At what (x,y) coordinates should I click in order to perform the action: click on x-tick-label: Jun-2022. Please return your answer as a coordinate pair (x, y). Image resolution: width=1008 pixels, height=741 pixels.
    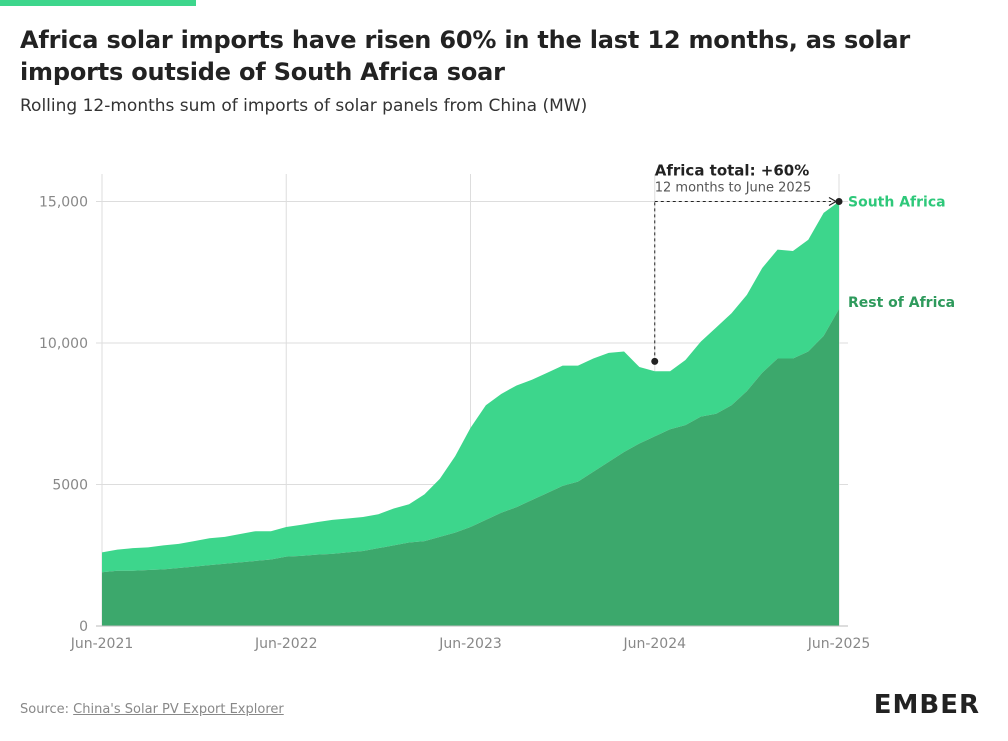
    Looking at the image, I should click on (286, 644).